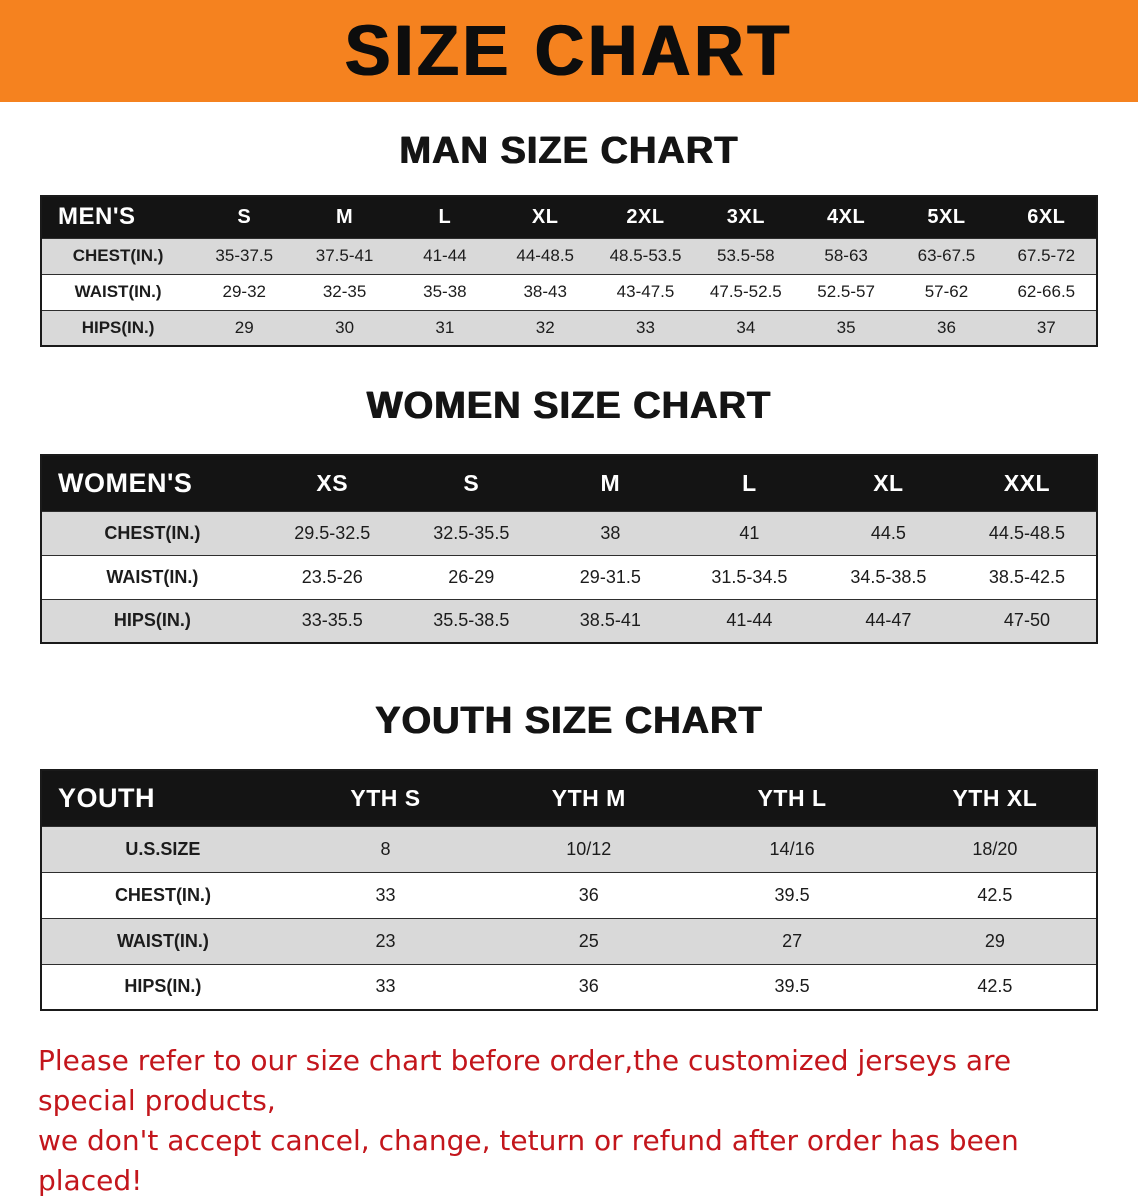 The width and height of the screenshot is (1138, 1201). I want to click on size-chart-banner: SIZE CHART, so click(569, 51).